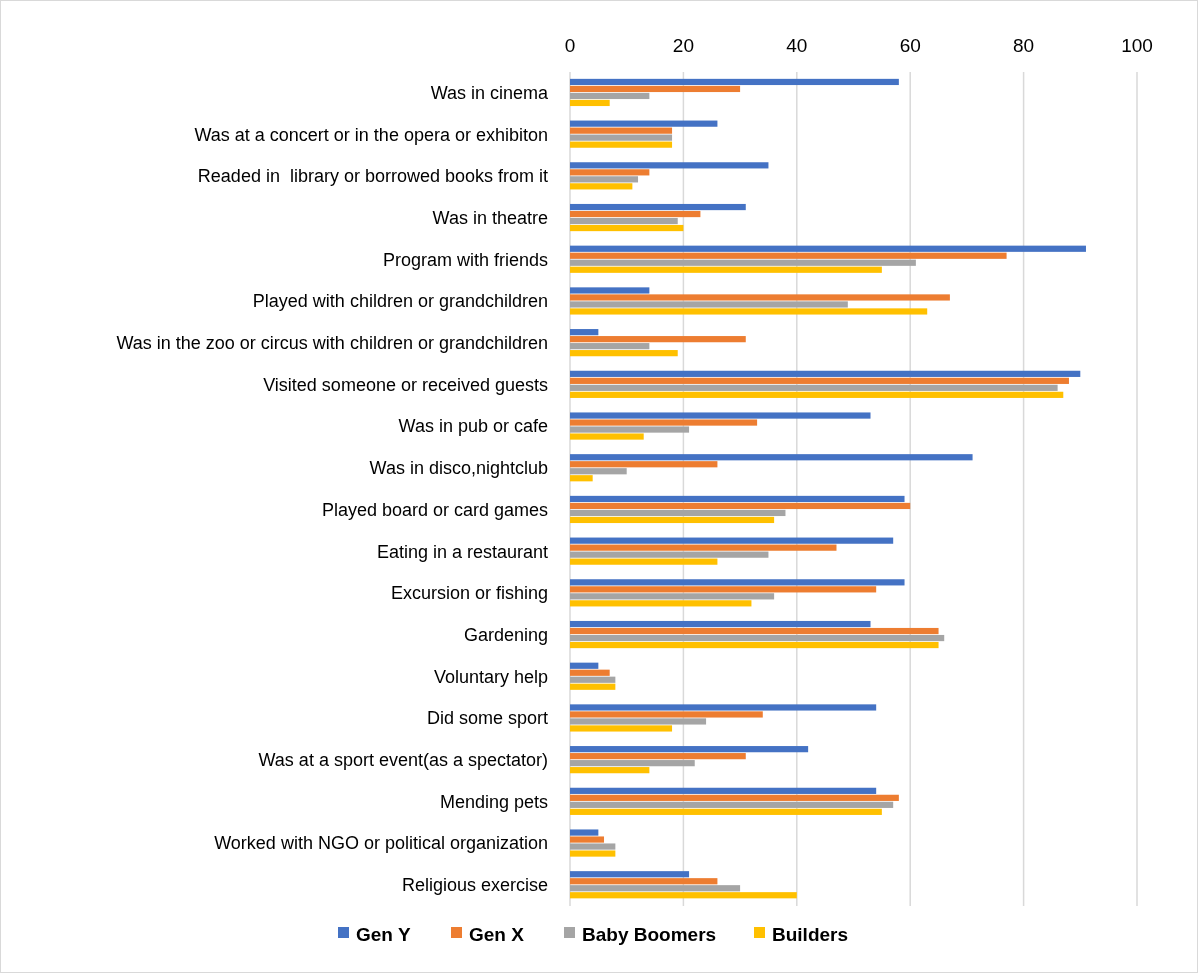  Describe the element at coordinates (465, 259) in the screenshot. I see `y-tick-label: Program with friends` at that location.